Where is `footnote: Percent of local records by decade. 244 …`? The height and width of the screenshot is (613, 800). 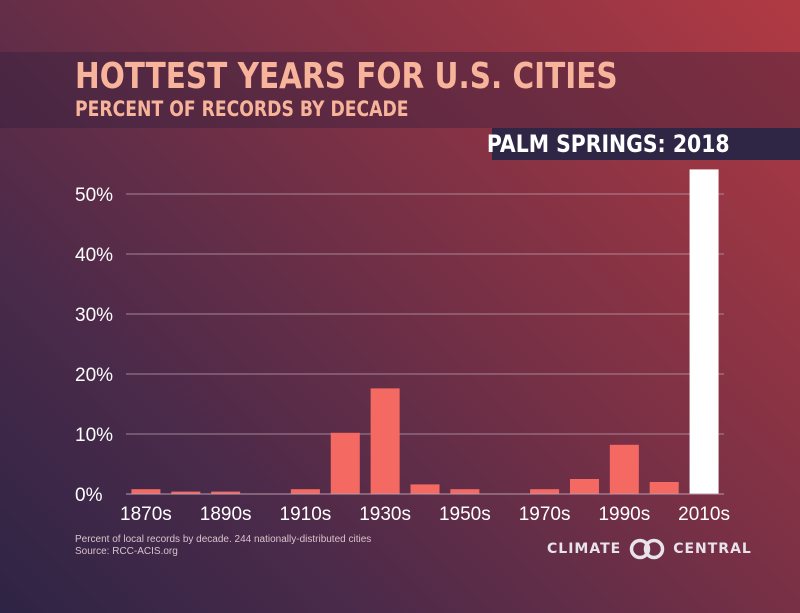
footnote: Percent of local records by decade. 244 … is located at coordinates (223, 546).